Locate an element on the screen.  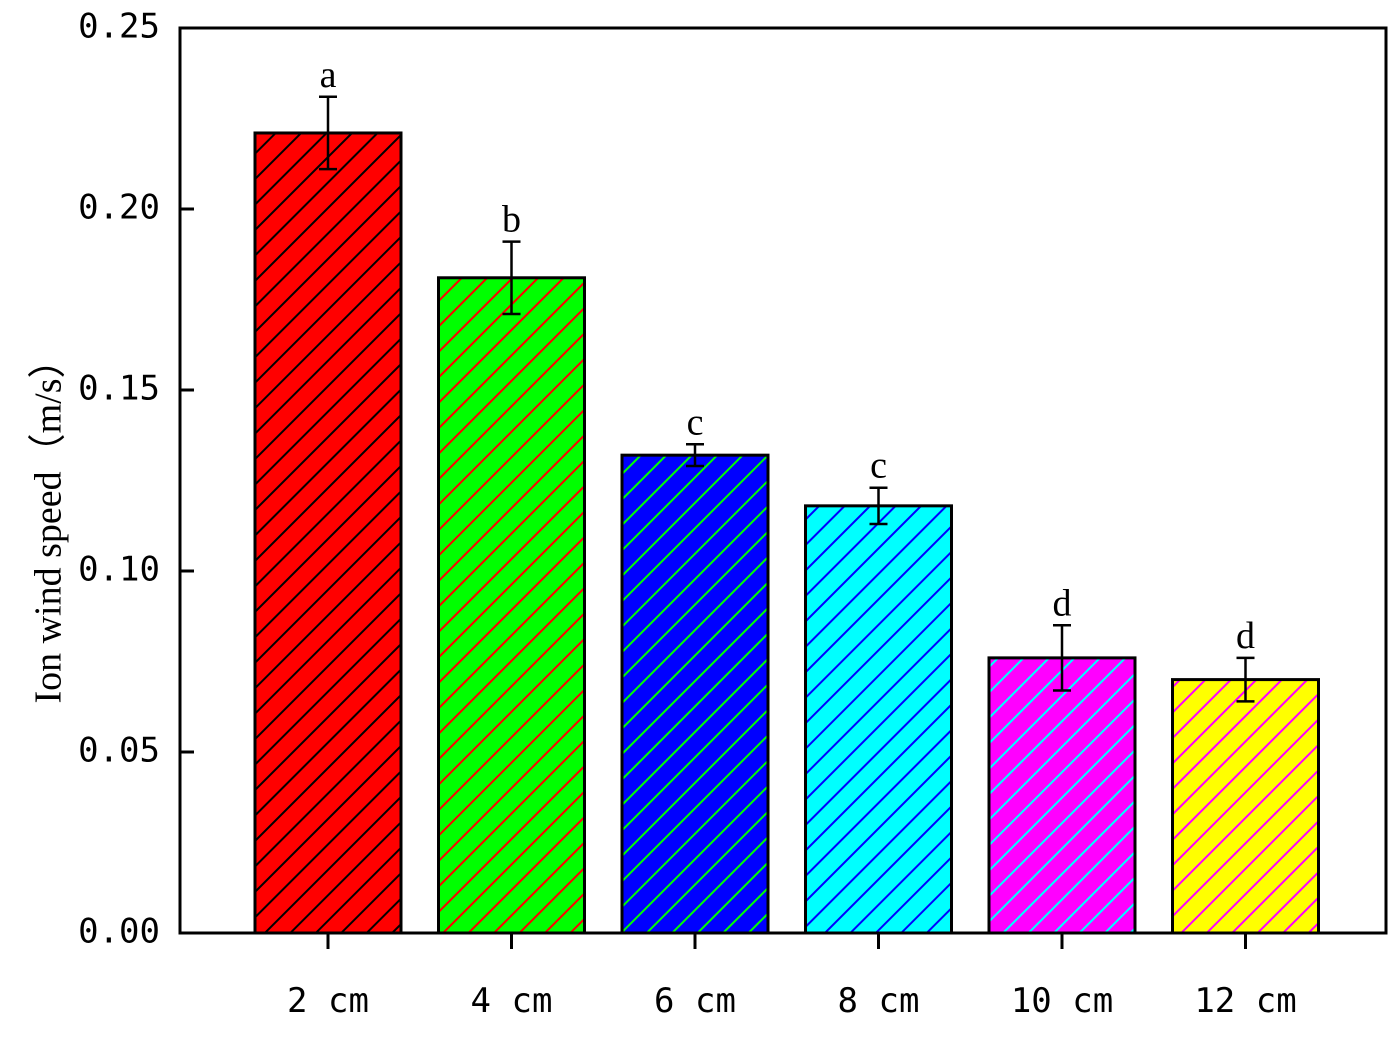
x-tick-label: 6 cm is located at coordinates (695, 1001).